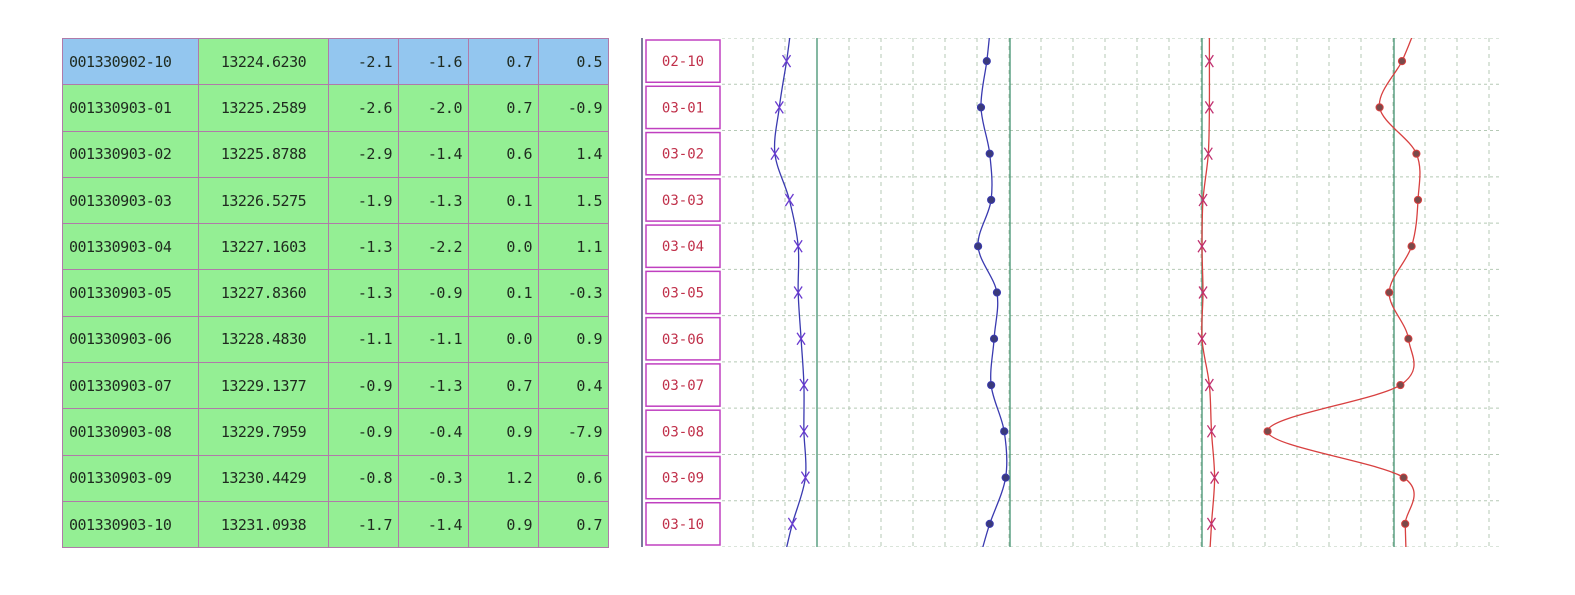 The image size is (1575, 595). Describe the element at coordinates (263, 61) in the screenshot. I see `table-cell-value: 13224.6230` at that location.